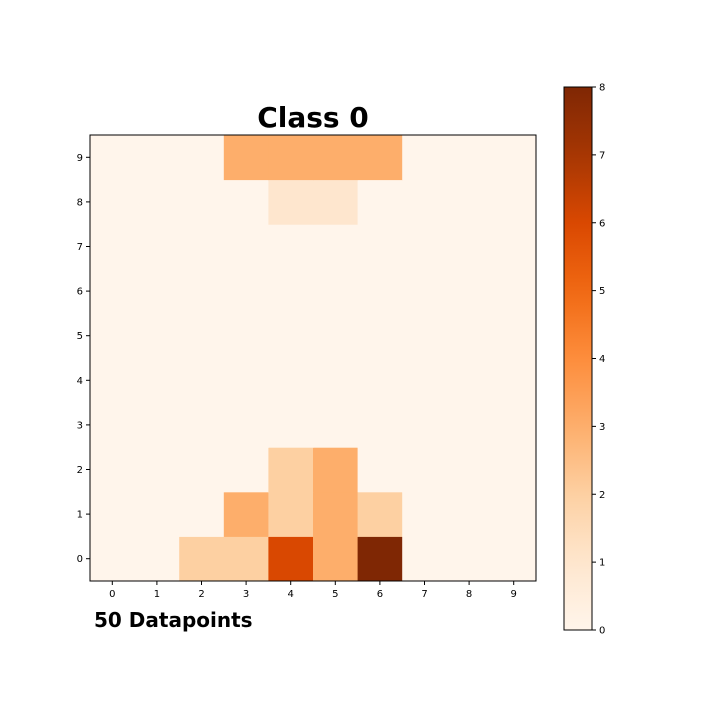 The width and height of the screenshot is (720, 720). What do you see at coordinates (173, 620) in the screenshot?
I see `datapoints-annotation: 50 Datapoints` at bounding box center [173, 620].